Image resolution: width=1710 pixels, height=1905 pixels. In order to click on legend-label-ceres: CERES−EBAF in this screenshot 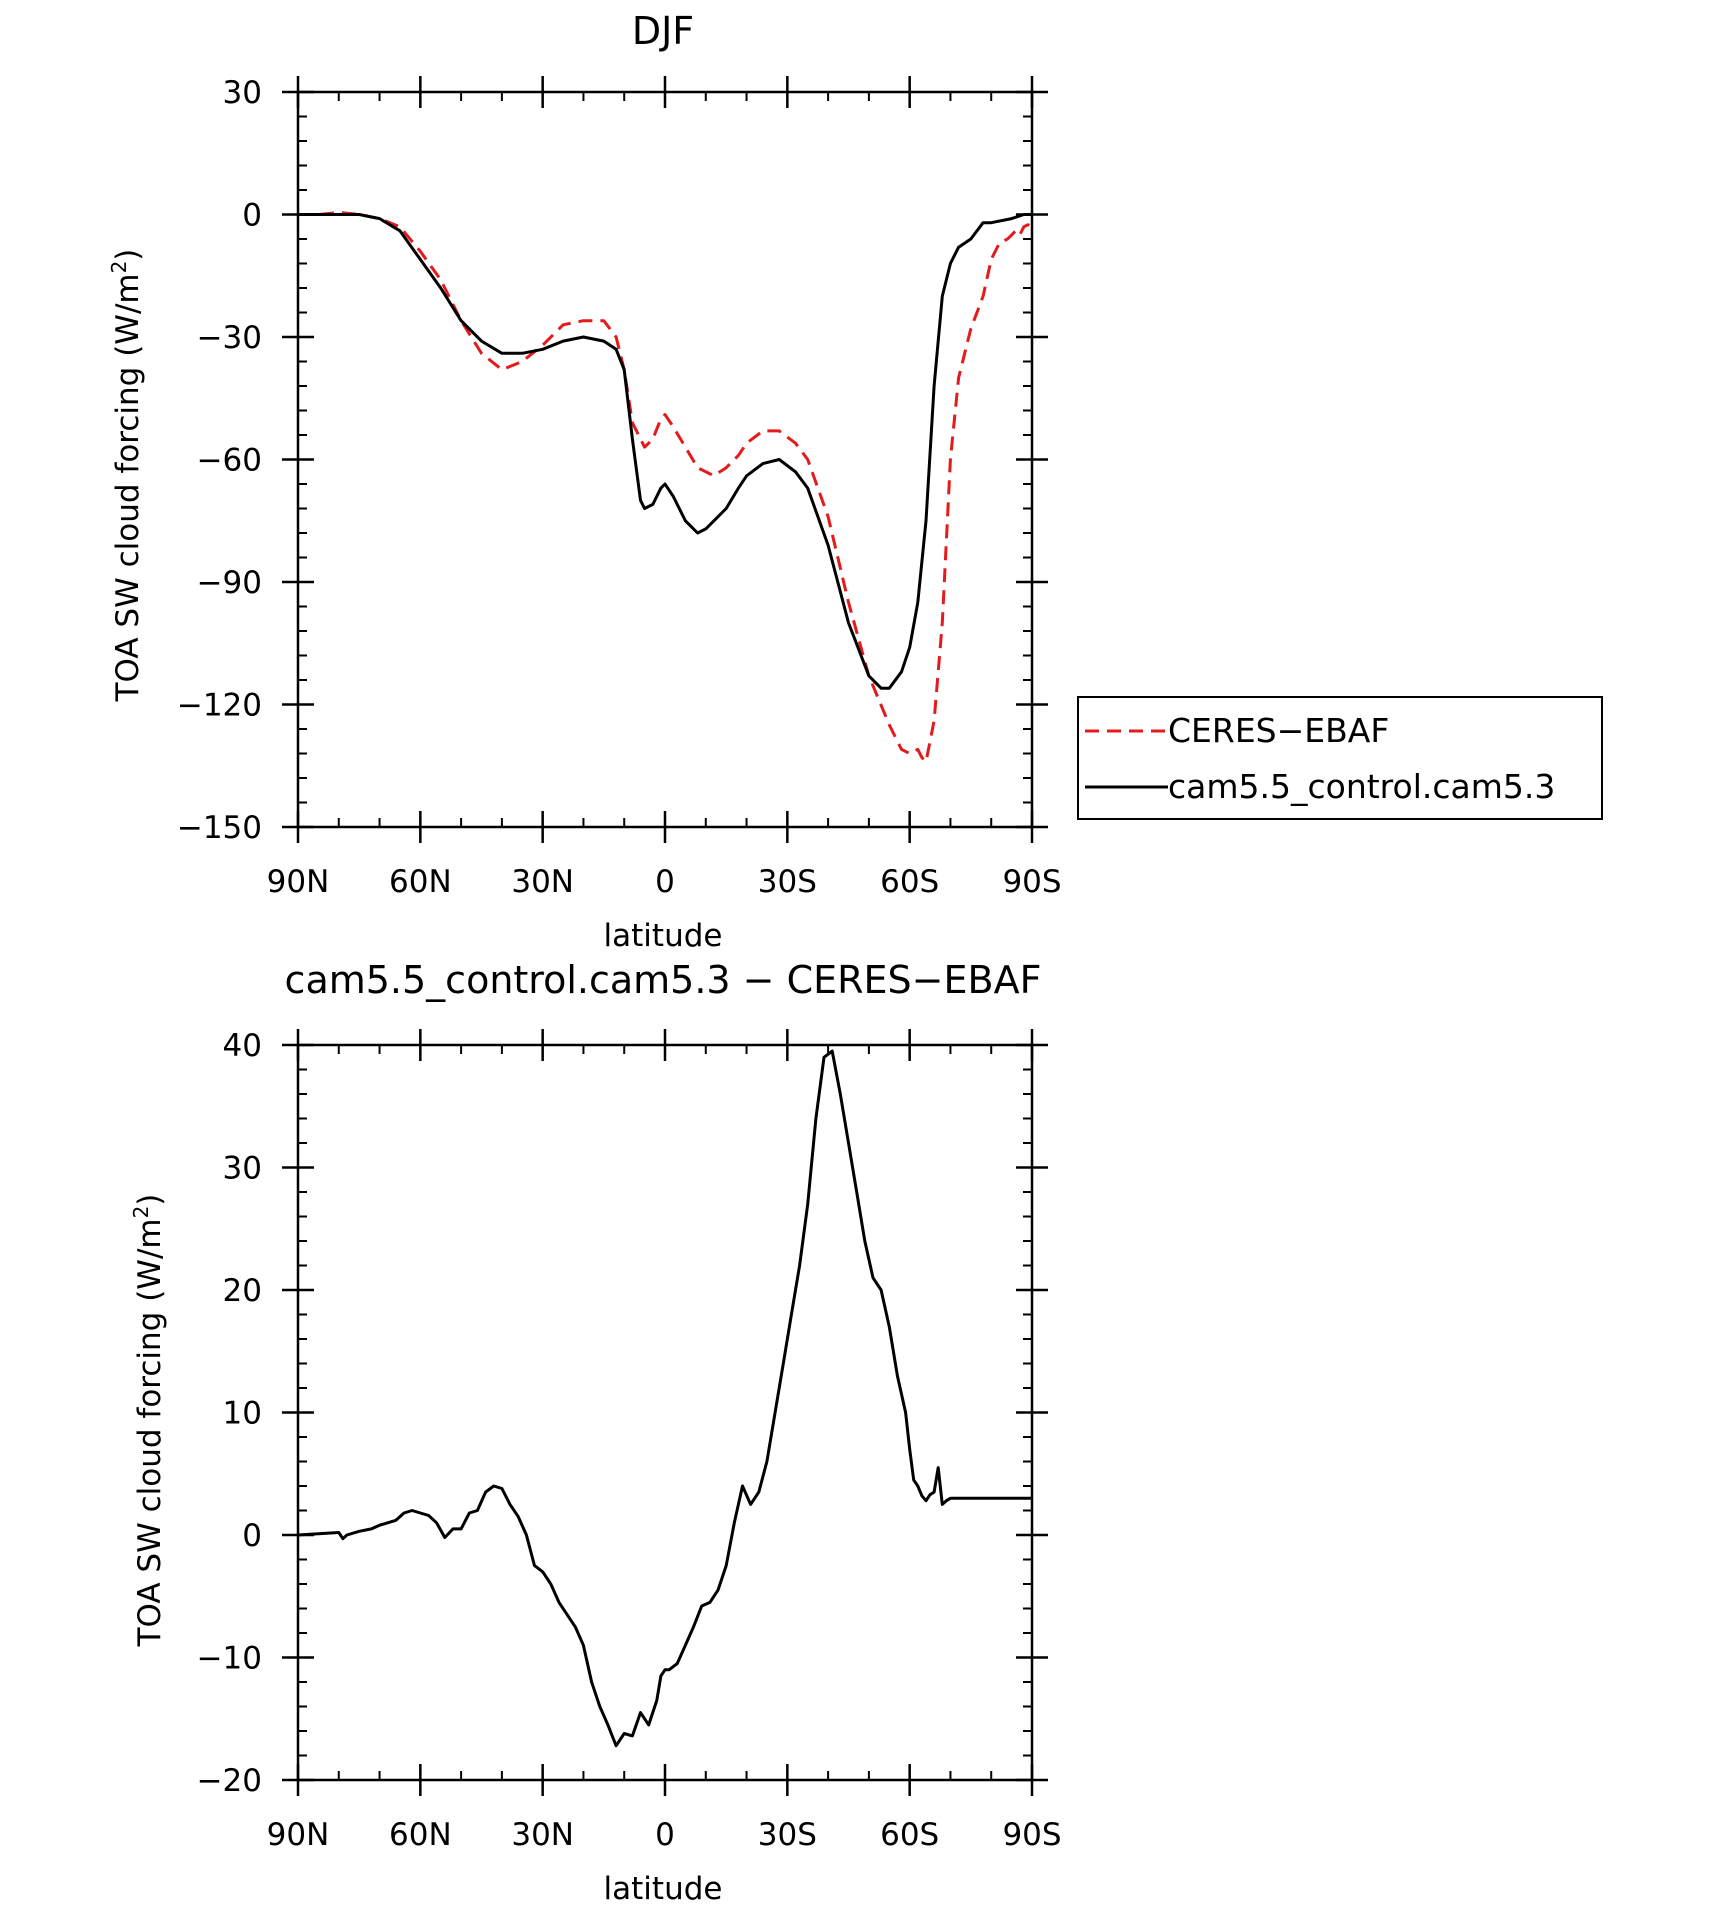, I will do `click(1278, 730)`.